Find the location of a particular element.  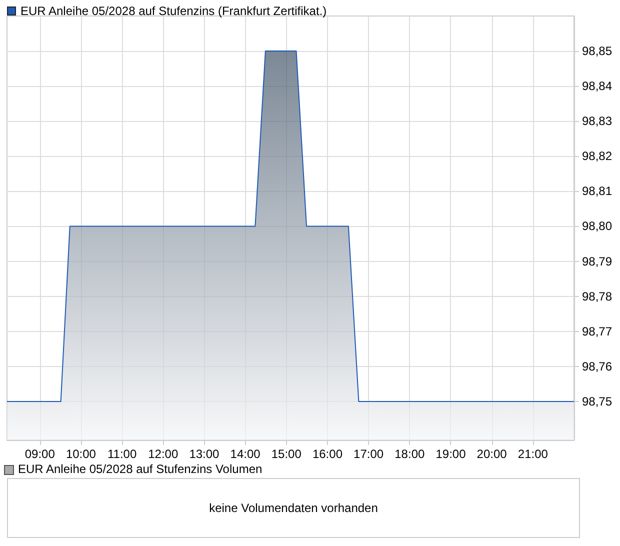

x-tick-label: 16:00 is located at coordinates (327, 454).